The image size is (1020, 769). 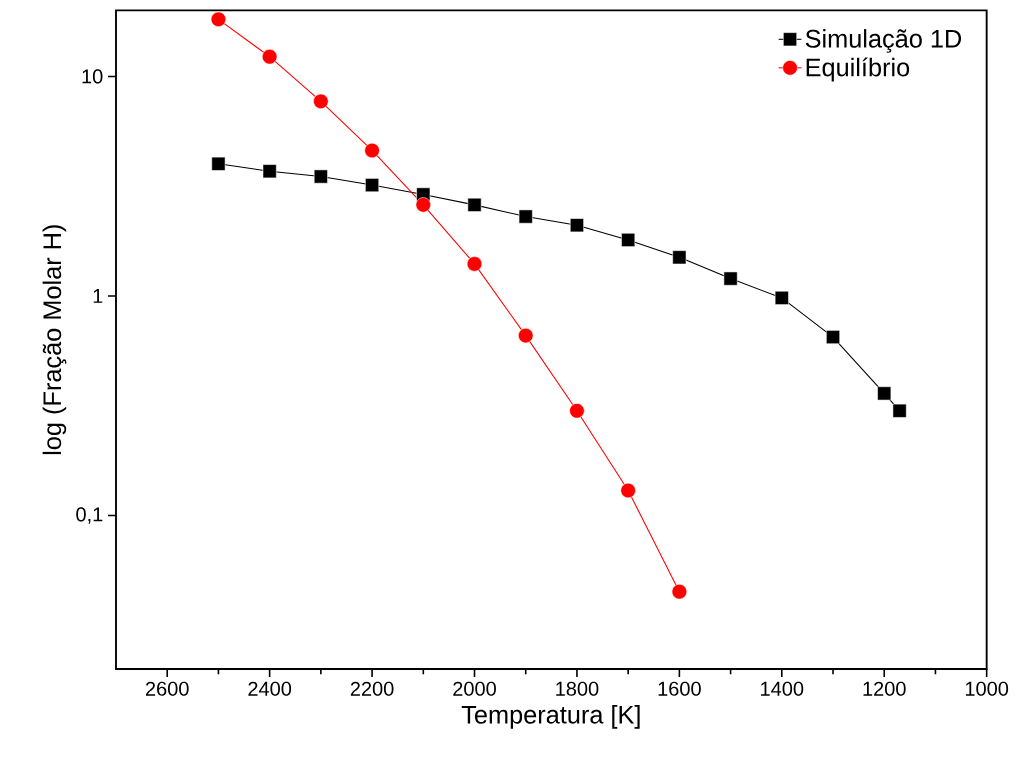 What do you see at coordinates (987, 688) in the screenshot?
I see `x-tick-label: 1000` at bounding box center [987, 688].